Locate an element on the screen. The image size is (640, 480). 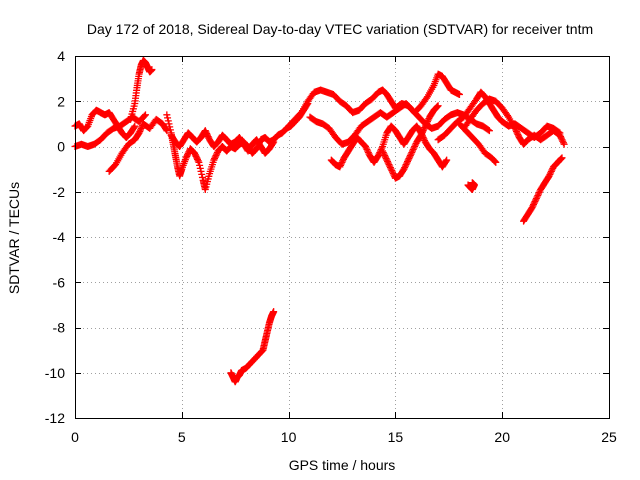
series-track-a is located at coordinates (105, 123).